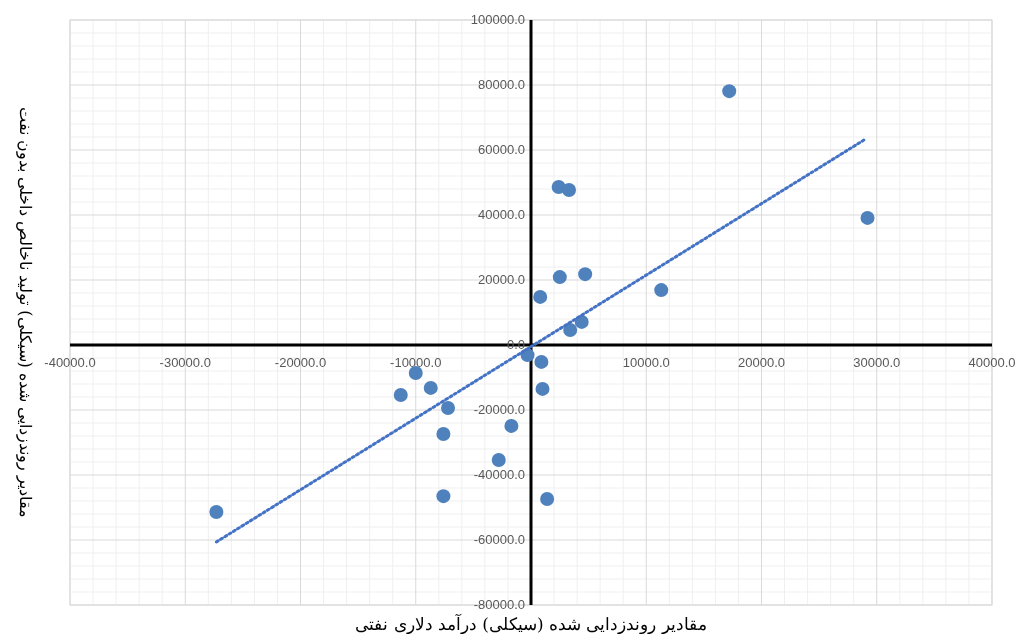  Describe the element at coordinates (300, 362) in the screenshot. I see `x-tick-label: -20000.0` at that location.